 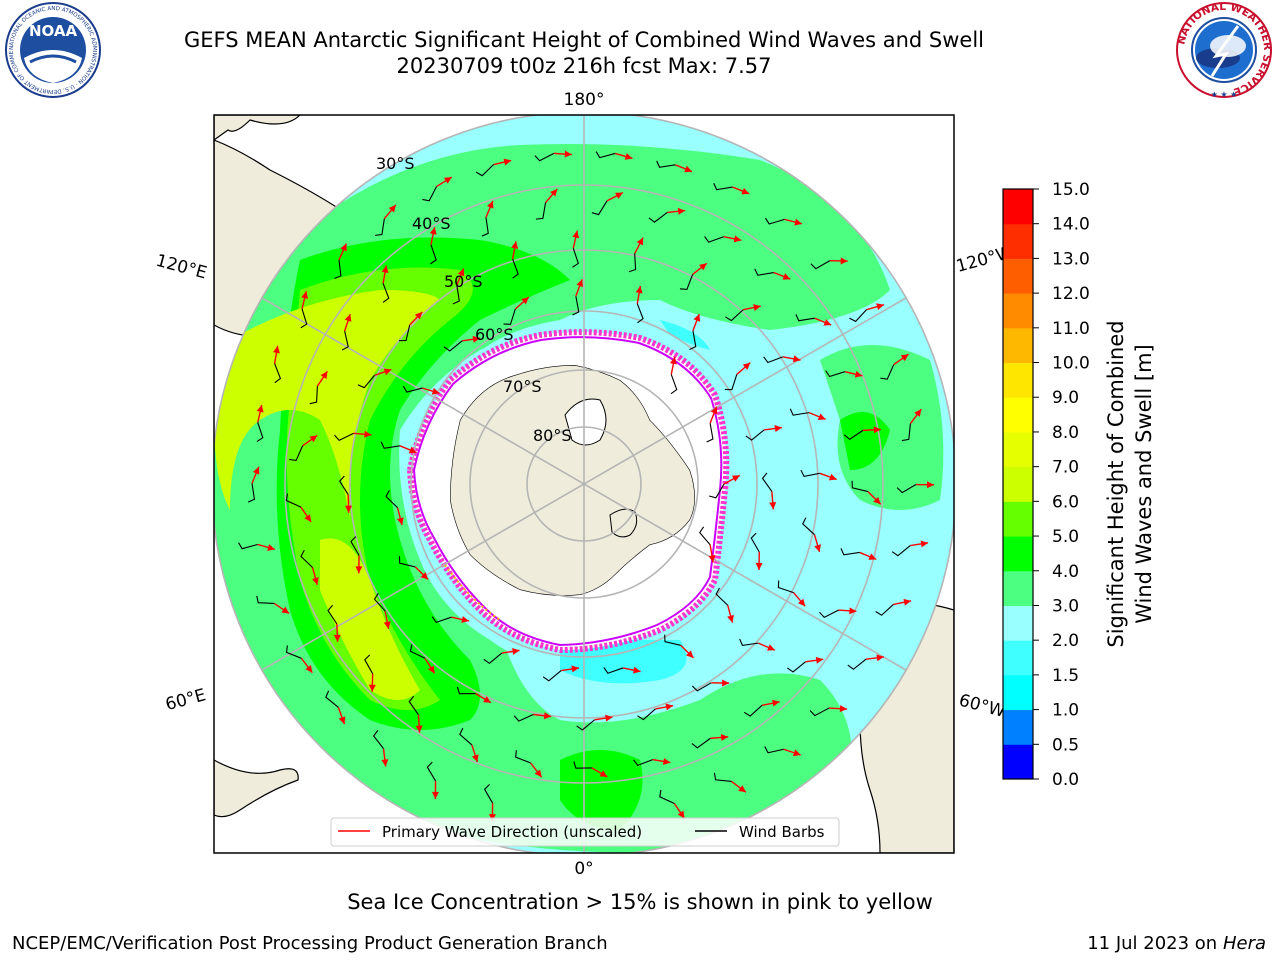 I want to click on latitude-labels: 30°S 40°S 50°S 60°S 70°S 80°S, so click(x=474, y=299).